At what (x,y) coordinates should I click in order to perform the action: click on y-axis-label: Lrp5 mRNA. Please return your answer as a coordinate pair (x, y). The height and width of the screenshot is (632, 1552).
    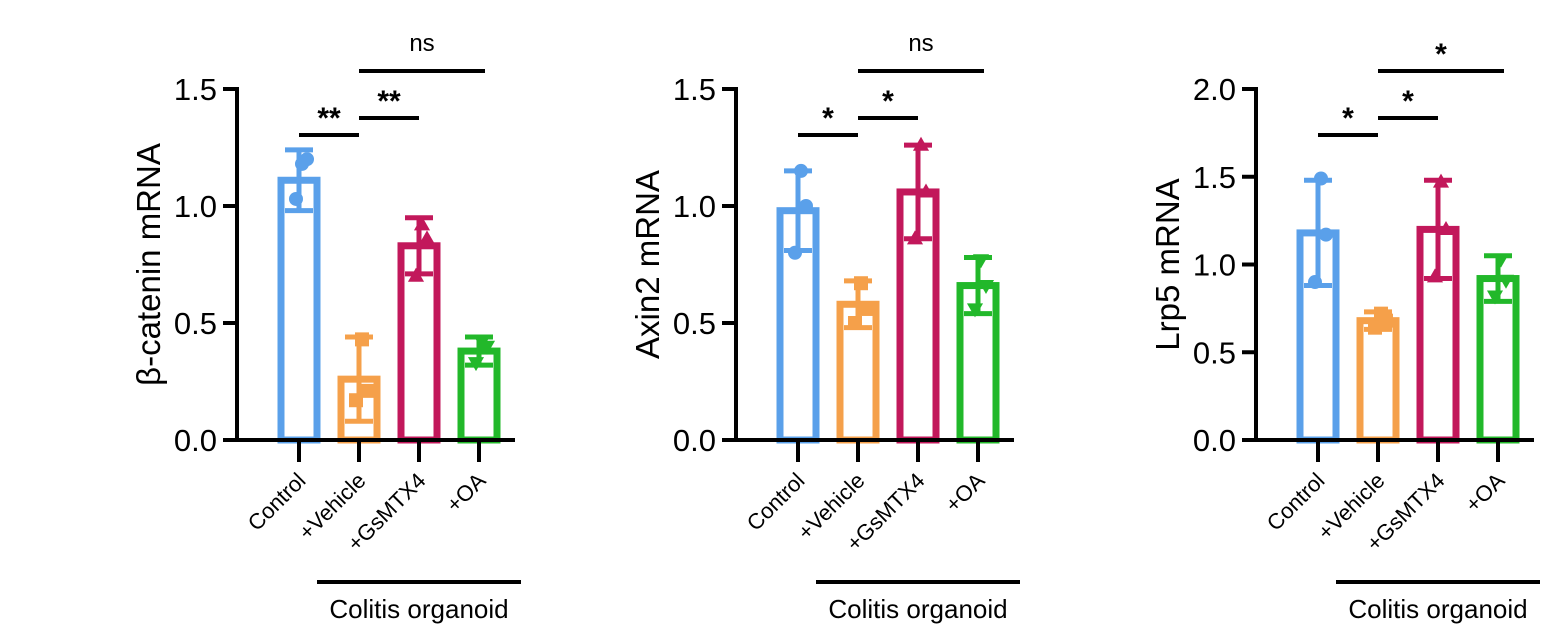
    Looking at the image, I should click on (1167, 264).